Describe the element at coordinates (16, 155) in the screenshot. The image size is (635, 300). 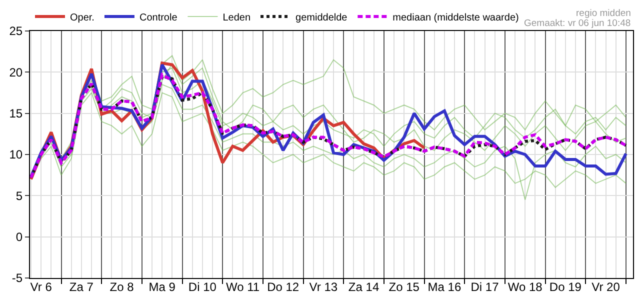
I see `y-tick-label: 10` at that location.